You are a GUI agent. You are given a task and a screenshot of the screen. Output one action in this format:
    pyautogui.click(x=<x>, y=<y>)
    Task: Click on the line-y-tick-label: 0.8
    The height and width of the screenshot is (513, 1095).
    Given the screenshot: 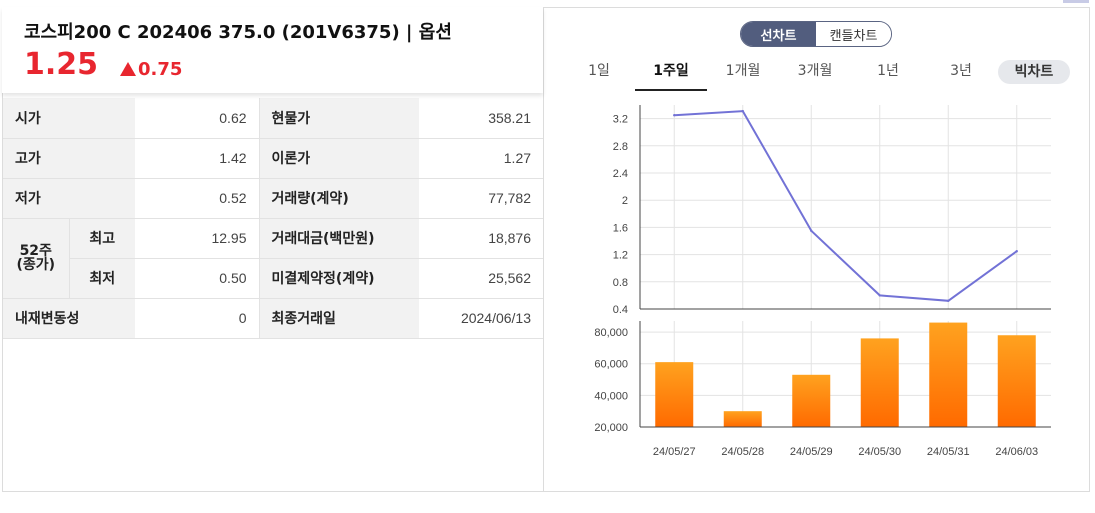 What is the action you would take?
    pyautogui.click(x=620, y=283)
    